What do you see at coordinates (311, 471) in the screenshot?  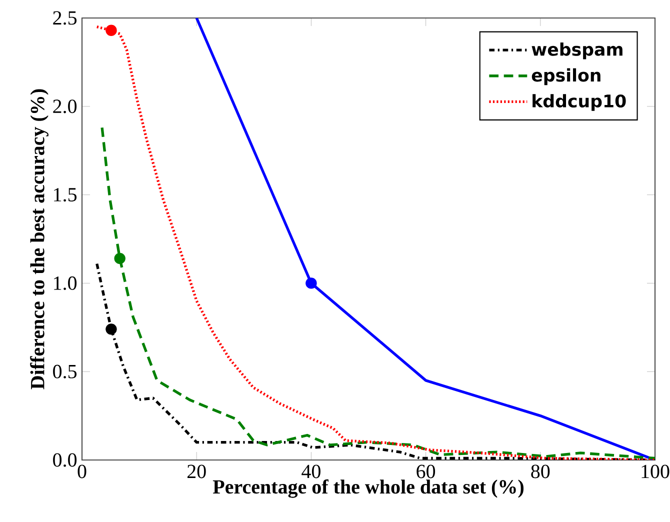 I see `x-tick-label: 40` at bounding box center [311, 471].